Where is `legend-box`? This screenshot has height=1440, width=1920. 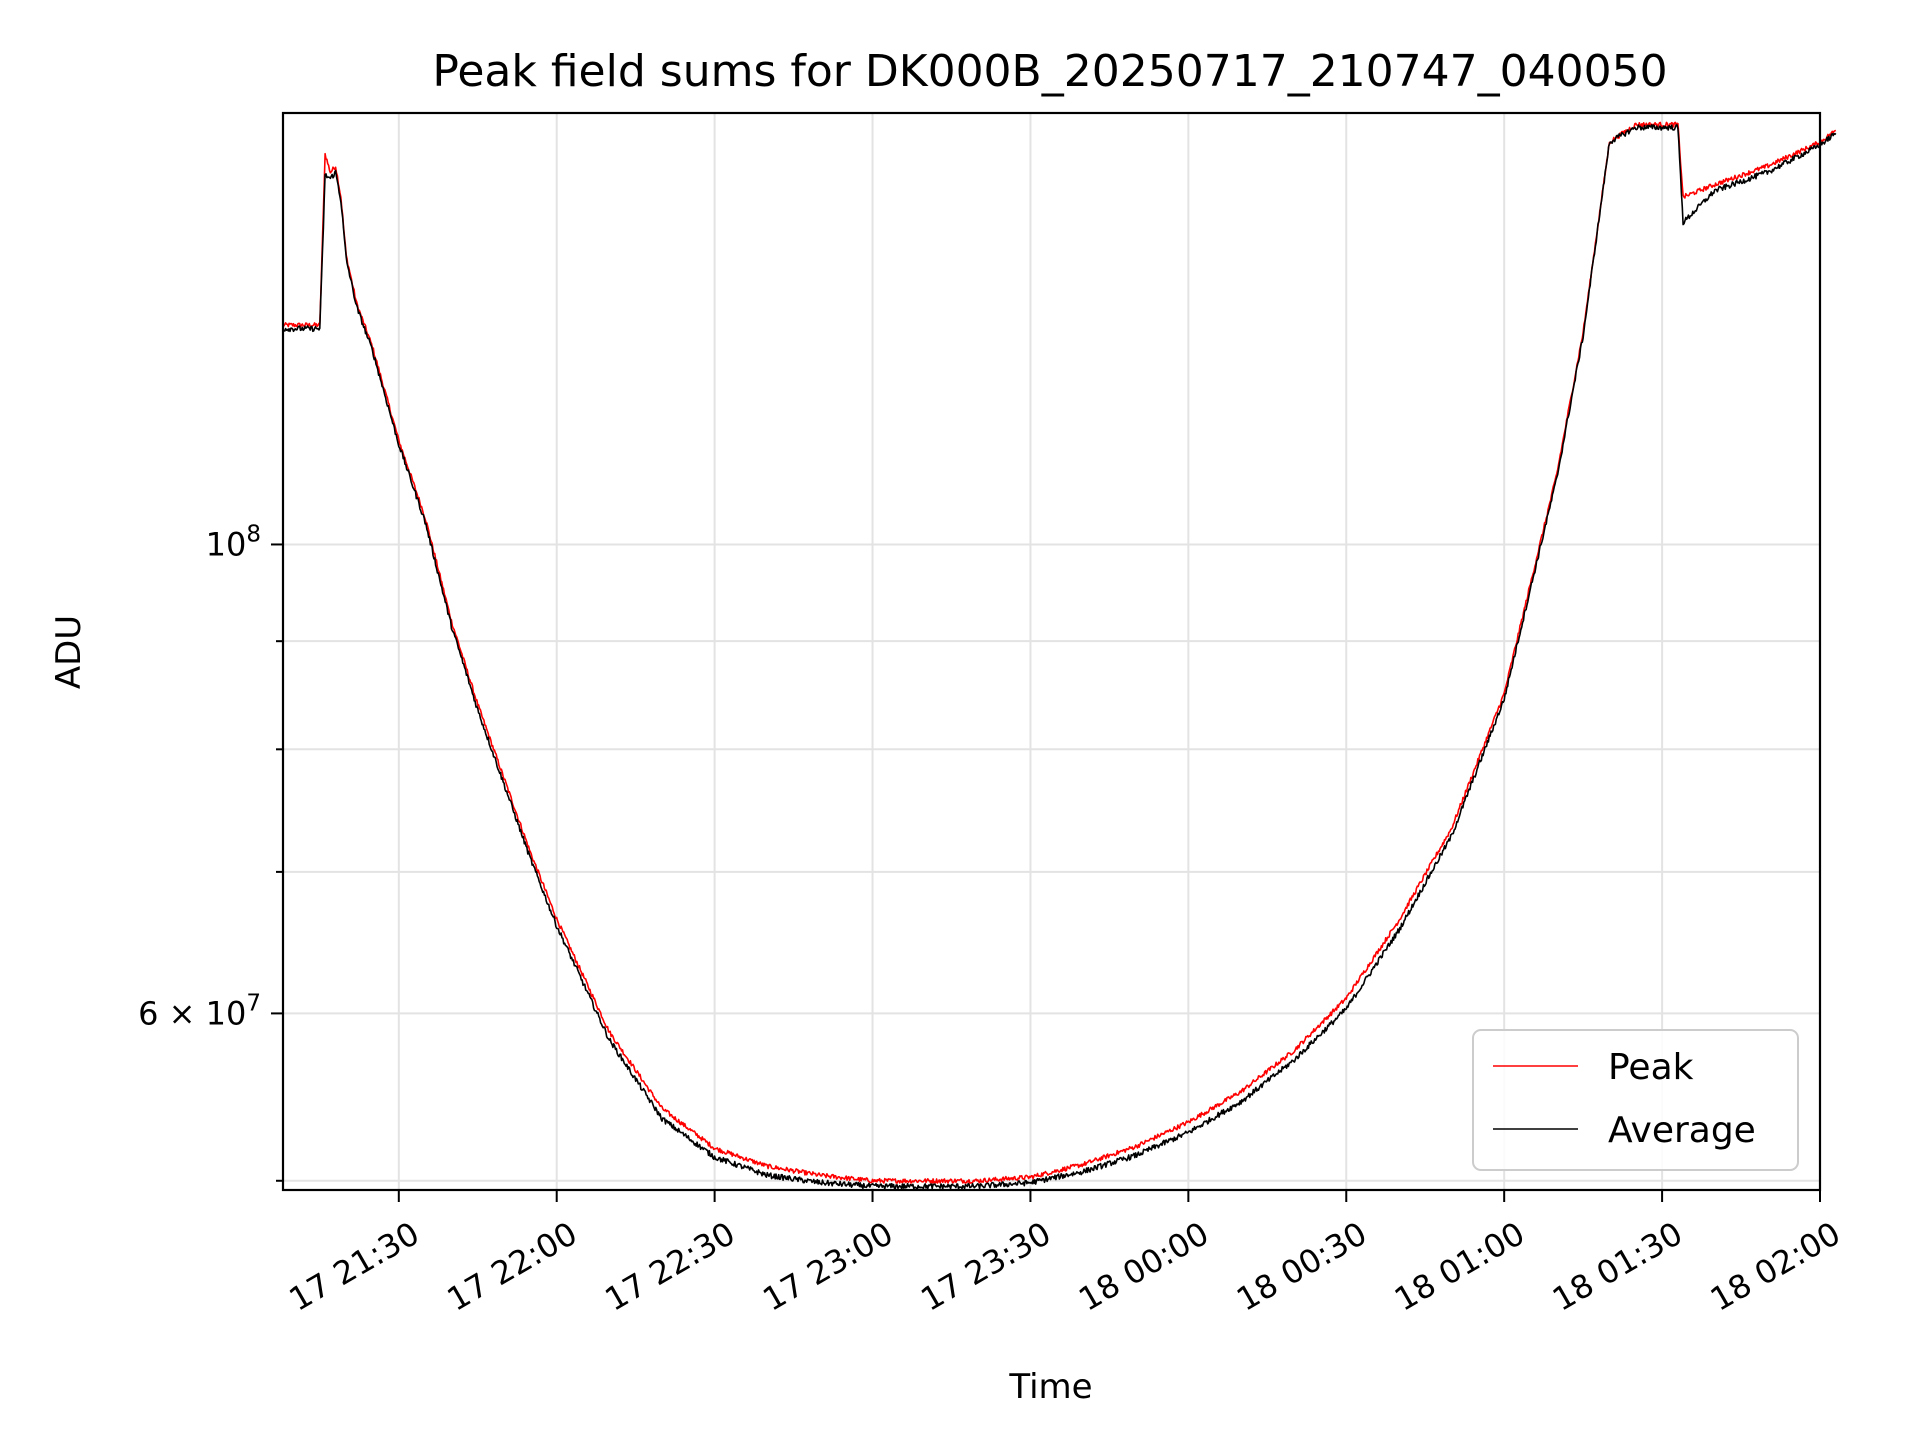
legend-box is located at coordinates (1635, 1100).